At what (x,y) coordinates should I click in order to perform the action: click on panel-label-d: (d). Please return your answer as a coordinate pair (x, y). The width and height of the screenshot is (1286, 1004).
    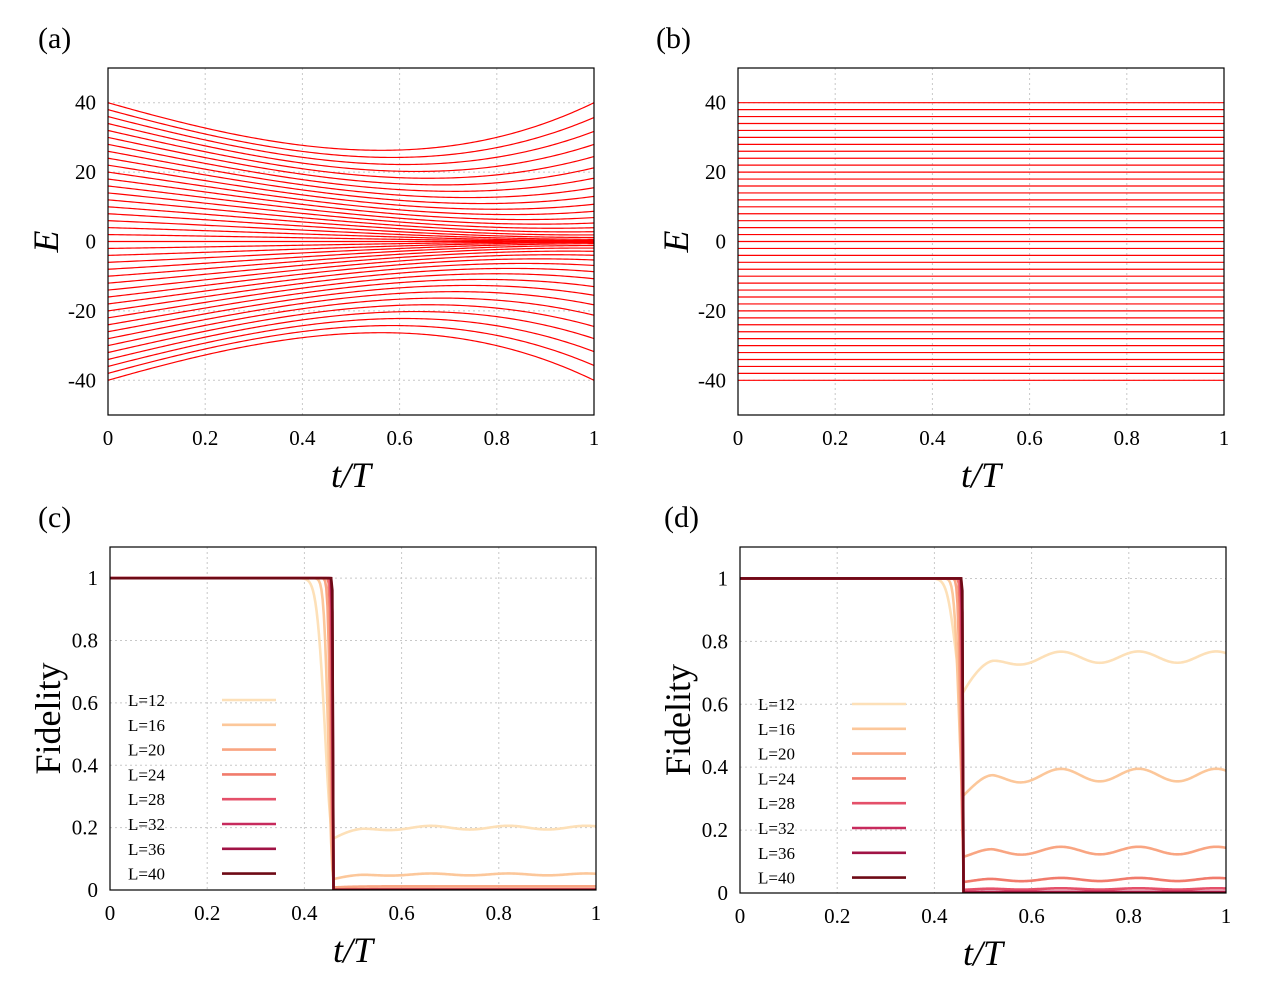
    Looking at the image, I should click on (681, 517).